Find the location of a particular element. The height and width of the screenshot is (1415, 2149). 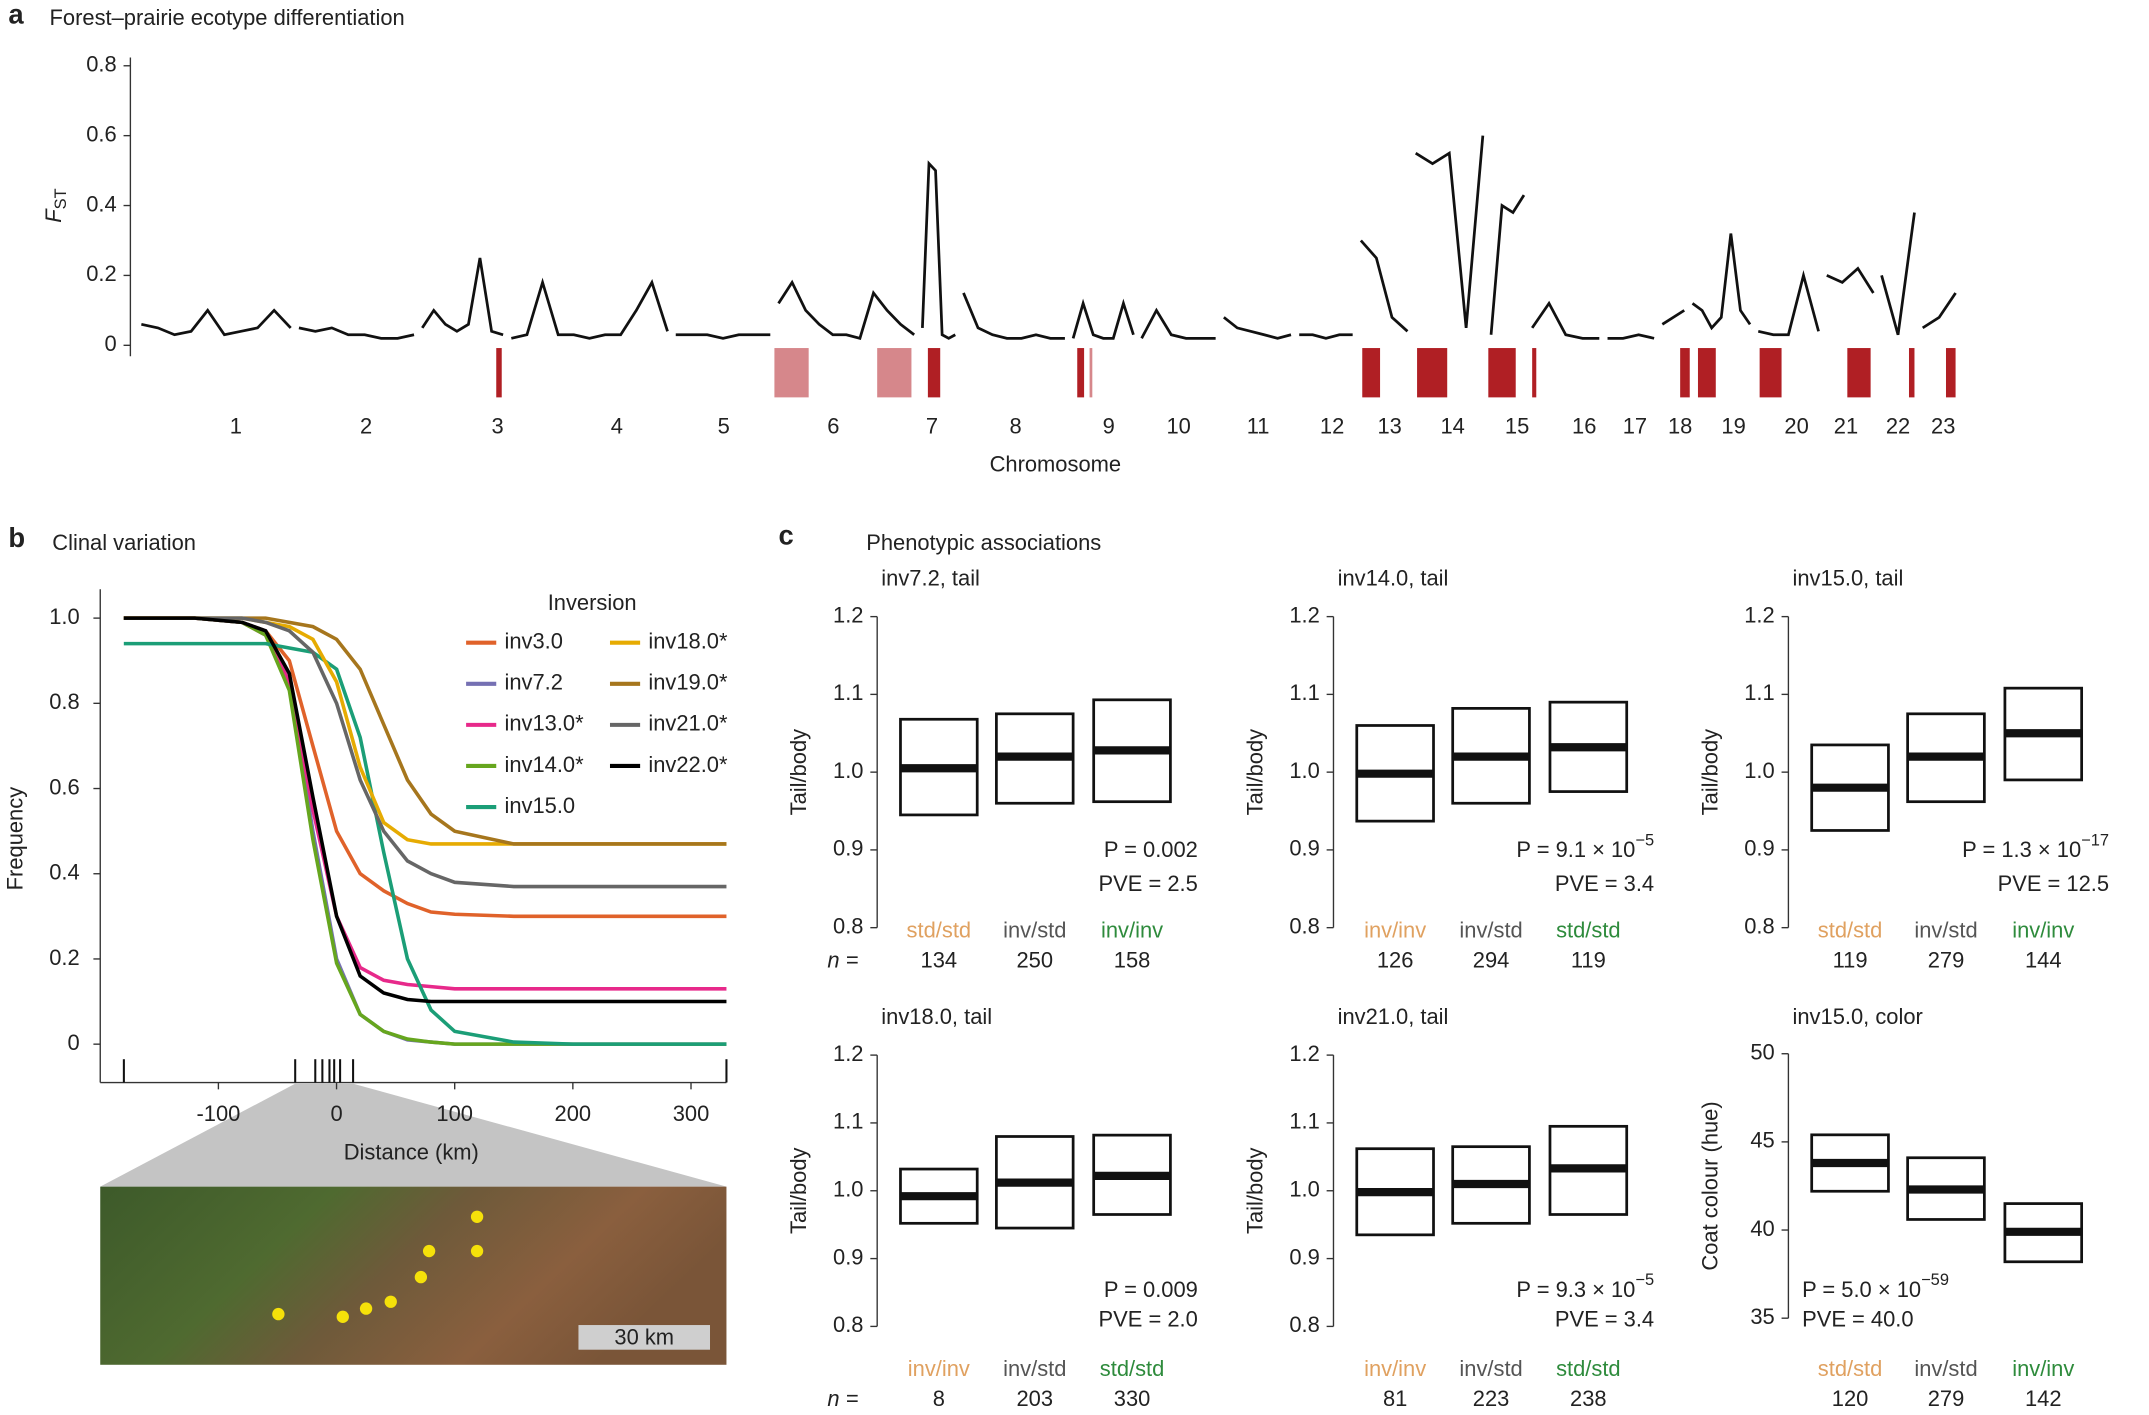

x-tick-label: 0 is located at coordinates (336, 1113).